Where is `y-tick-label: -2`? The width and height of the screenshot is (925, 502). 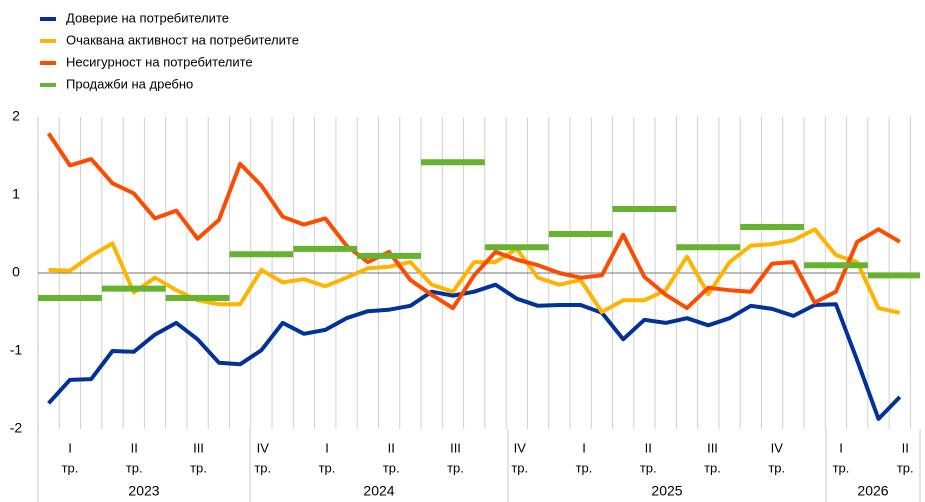
y-tick-label: -2 is located at coordinates (16, 428).